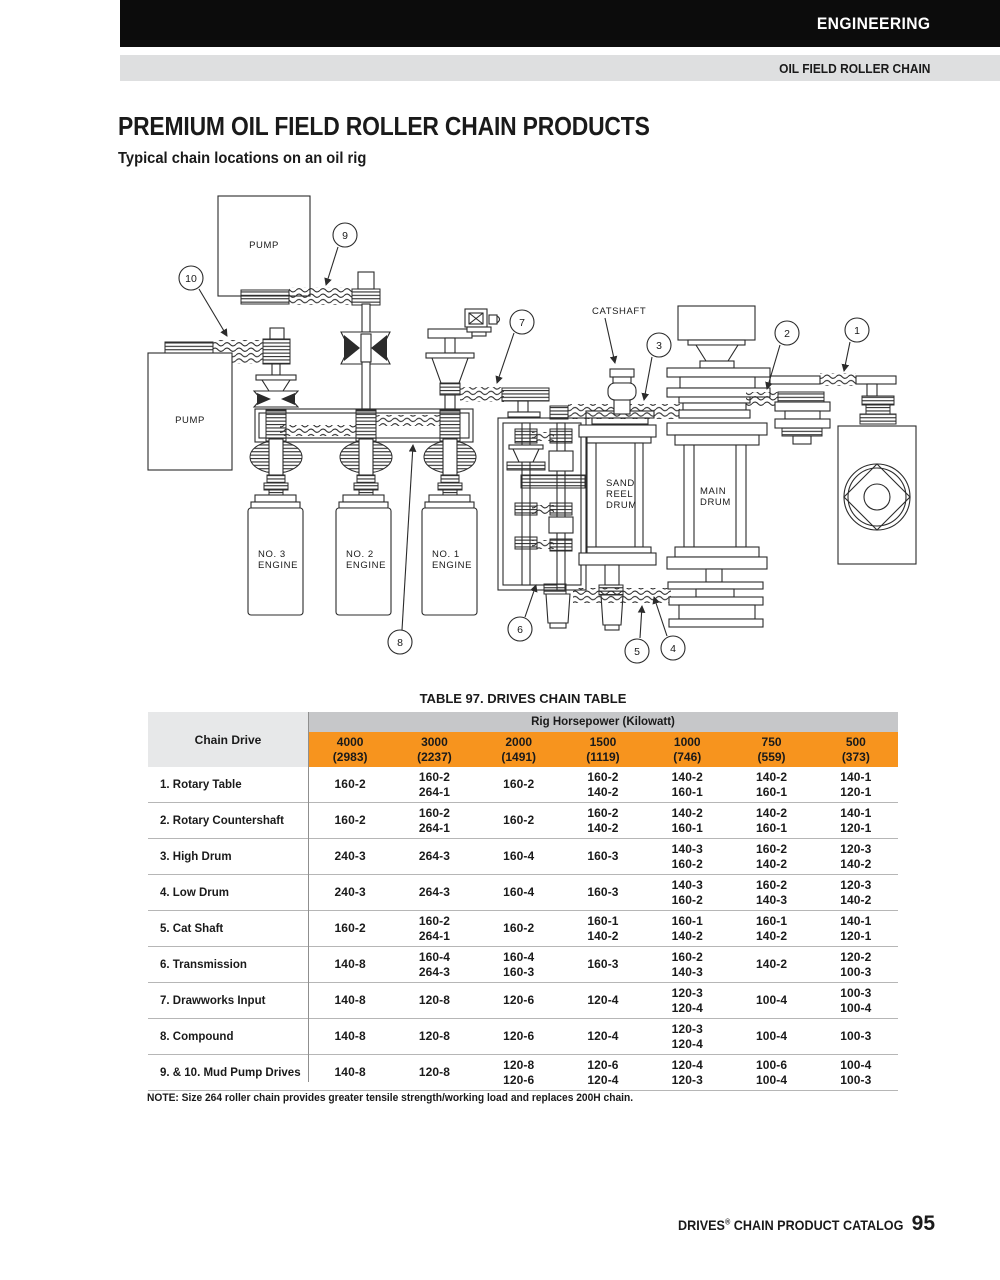 The height and width of the screenshot is (1280, 1000). What do you see at coordinates (446, 554) in the screenshot?
I see `engine-1-label: NO. 1` at bounding box center [446, 554].